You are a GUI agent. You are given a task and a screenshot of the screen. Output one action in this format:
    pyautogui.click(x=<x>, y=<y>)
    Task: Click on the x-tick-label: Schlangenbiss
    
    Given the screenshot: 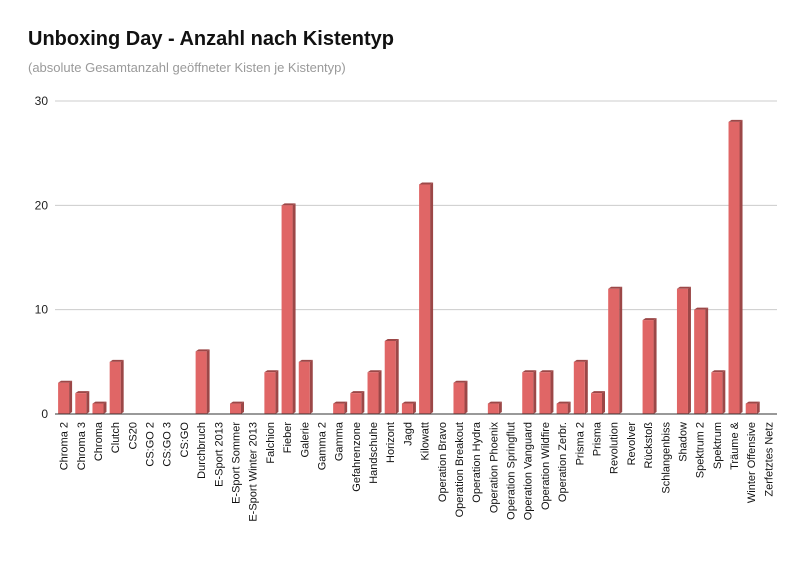 What is the action you would take?
    pyautogui.click(x=666, y=458)
    